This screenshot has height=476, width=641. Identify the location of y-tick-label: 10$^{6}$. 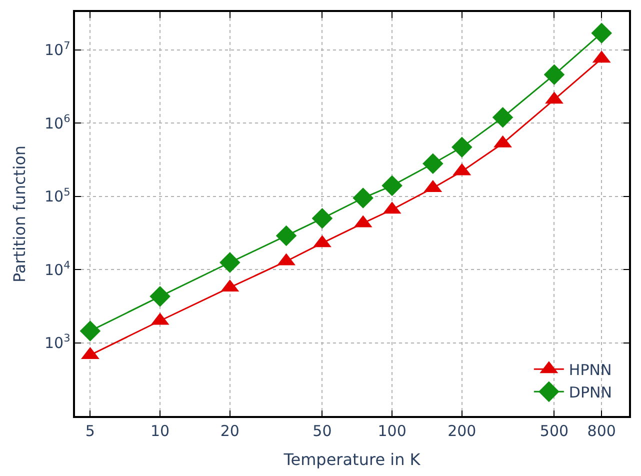
(57, 122).